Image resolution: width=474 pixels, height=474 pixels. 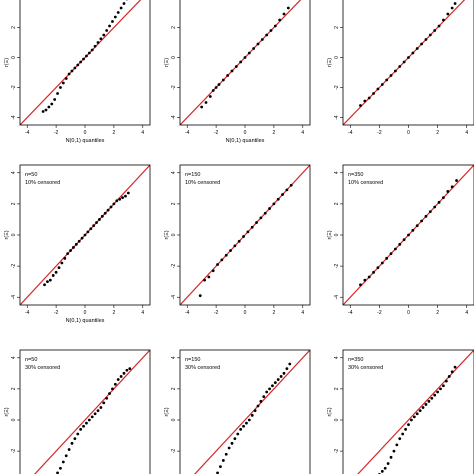 I want to click on panel-1-1-reference-line, so click(x=245, y=235).